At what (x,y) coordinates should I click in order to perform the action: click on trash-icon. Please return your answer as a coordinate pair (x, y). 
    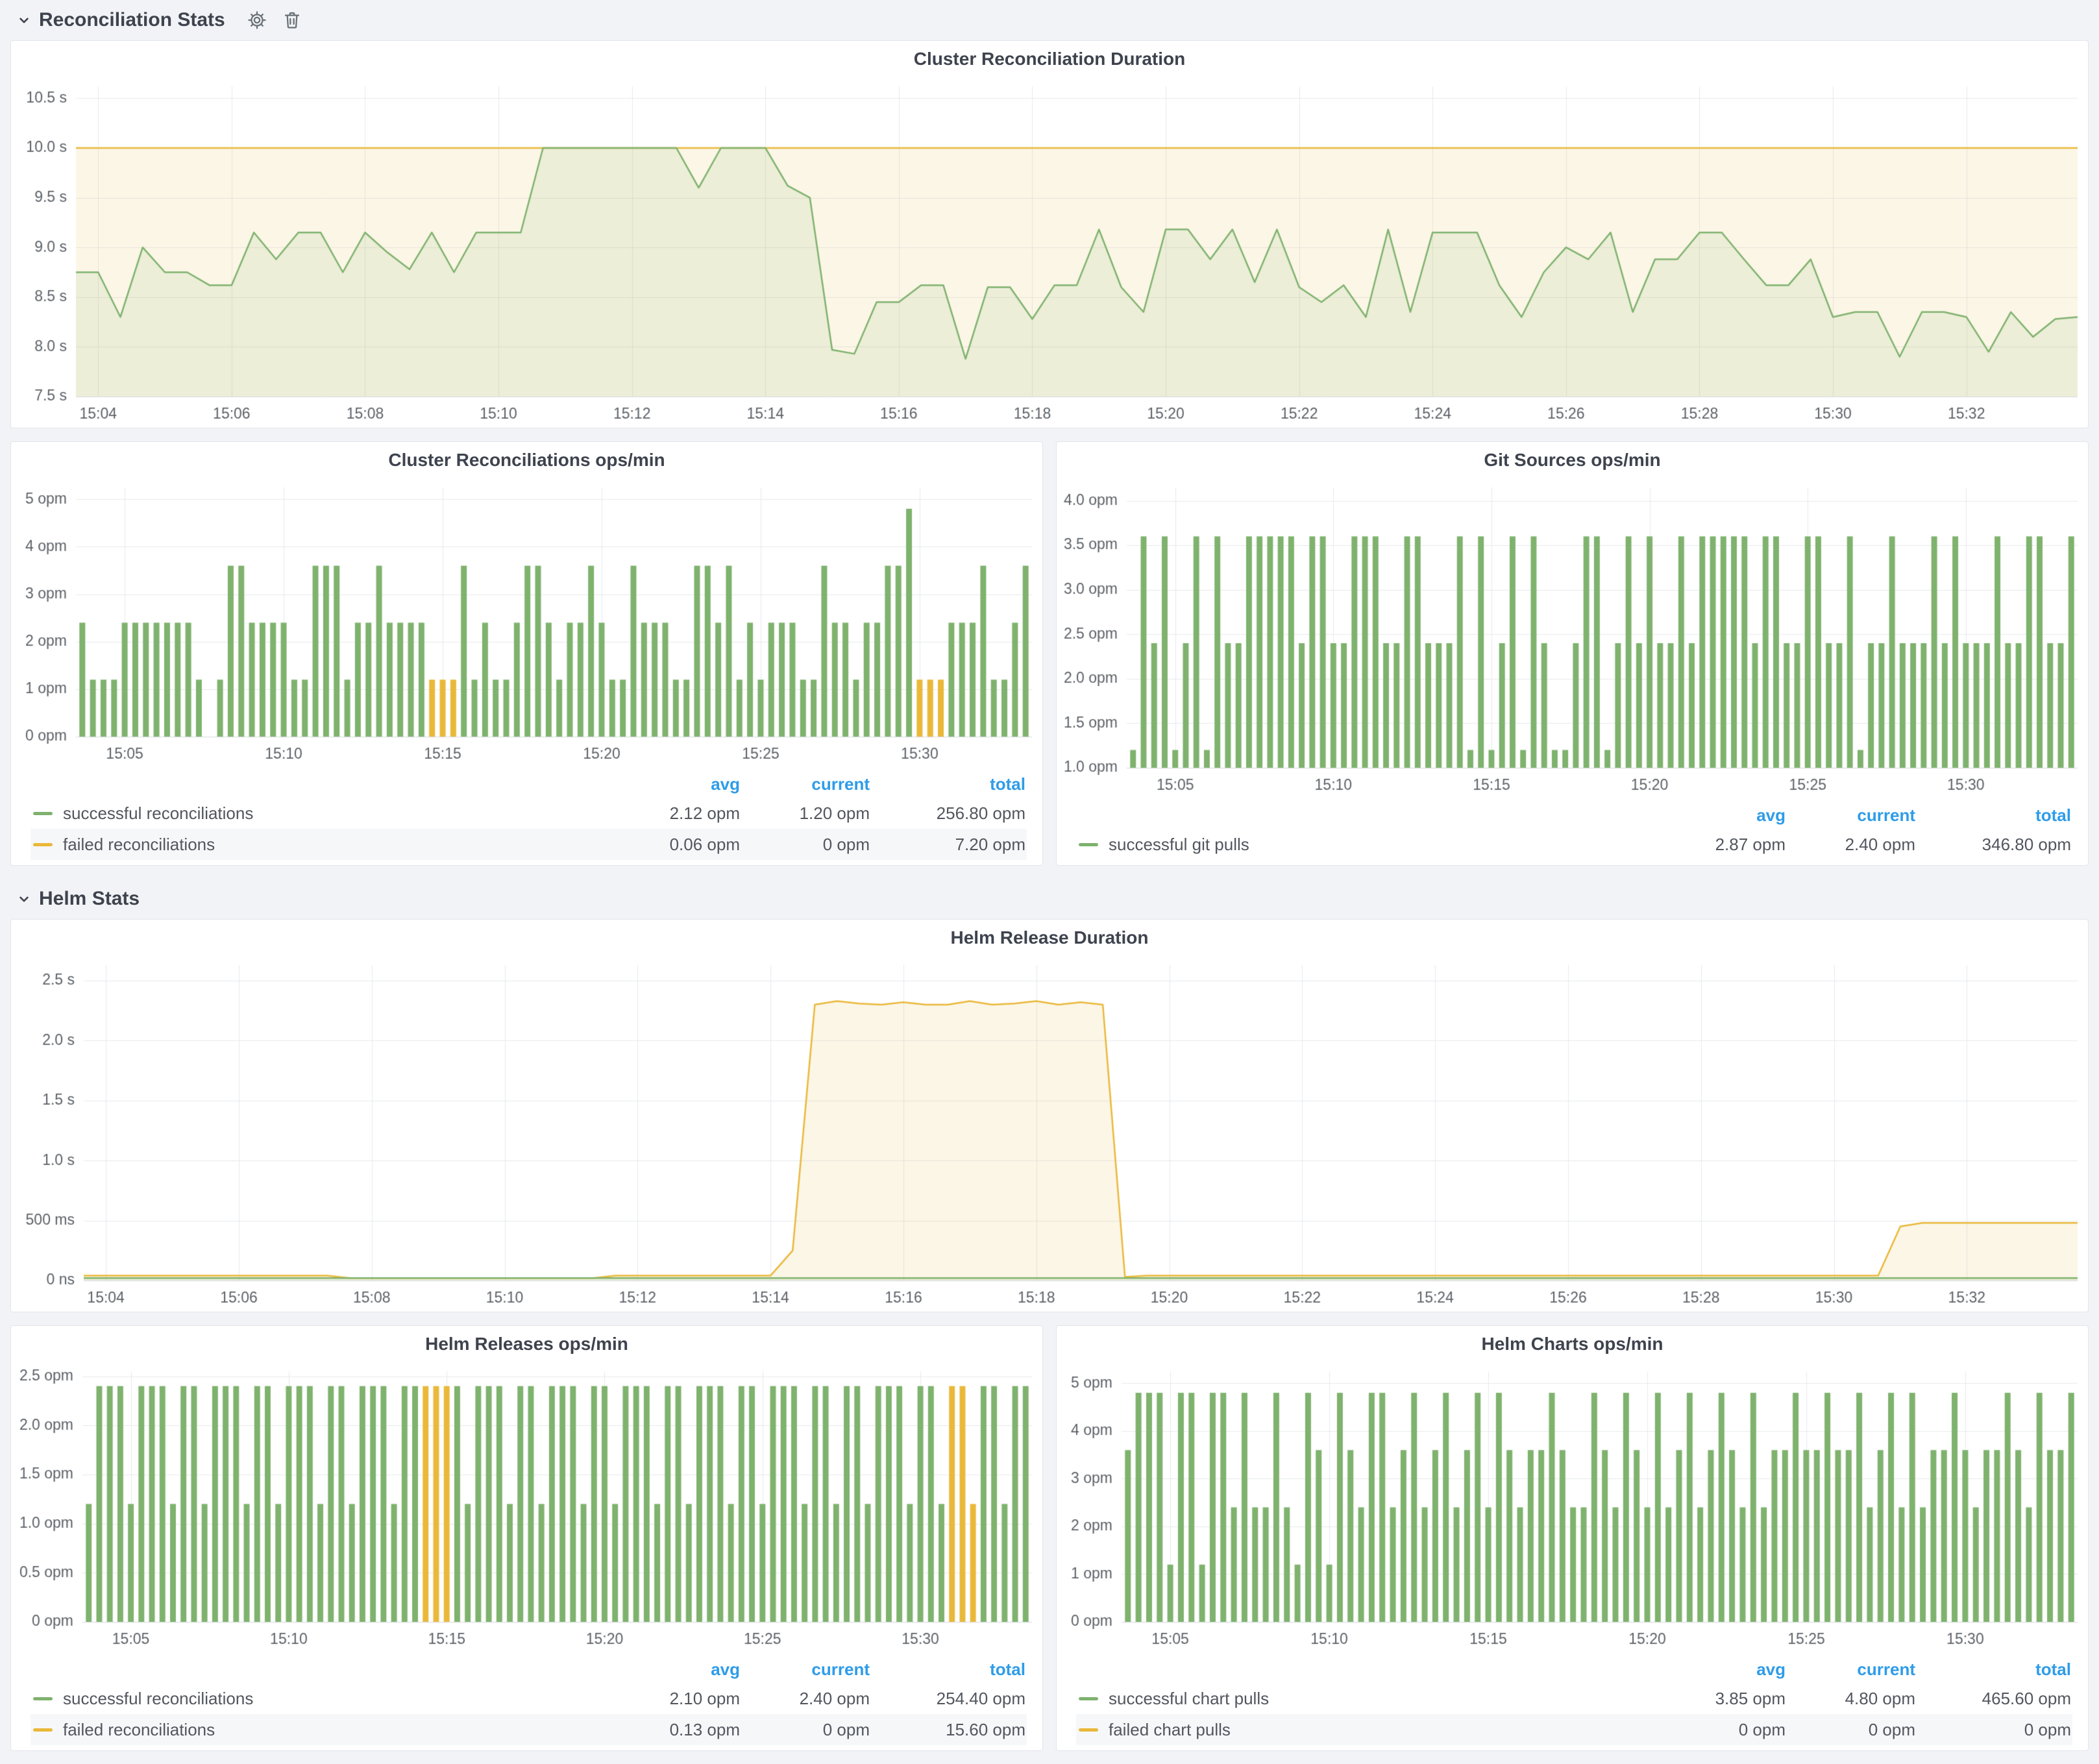
    Looking at the image, I should click on (292, 20).